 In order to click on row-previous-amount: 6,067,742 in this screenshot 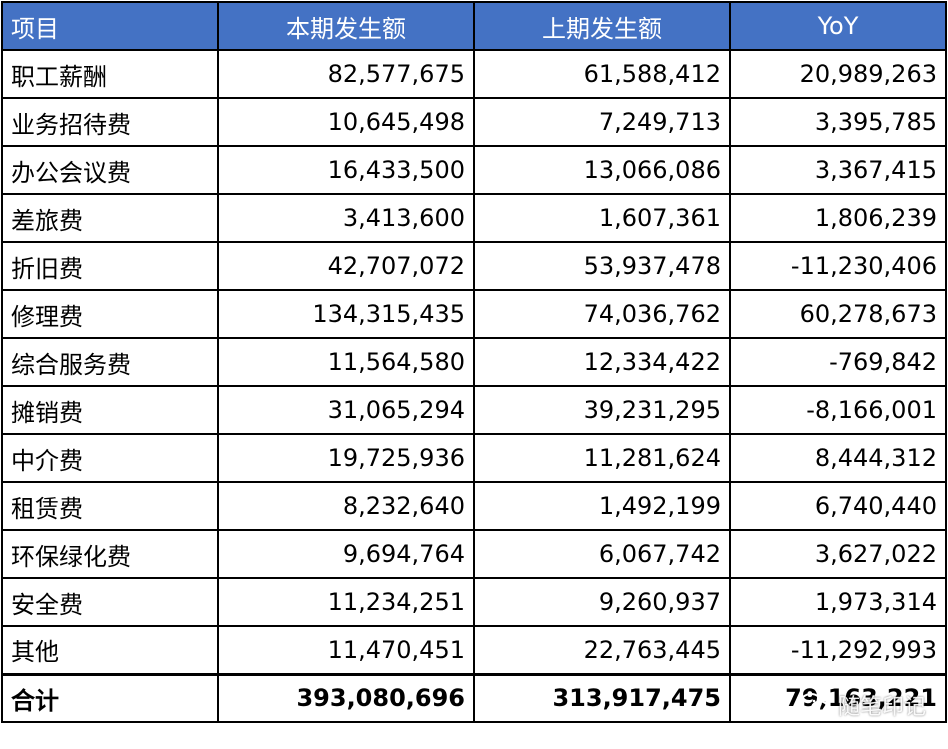, I will do `click(602, 554)`.